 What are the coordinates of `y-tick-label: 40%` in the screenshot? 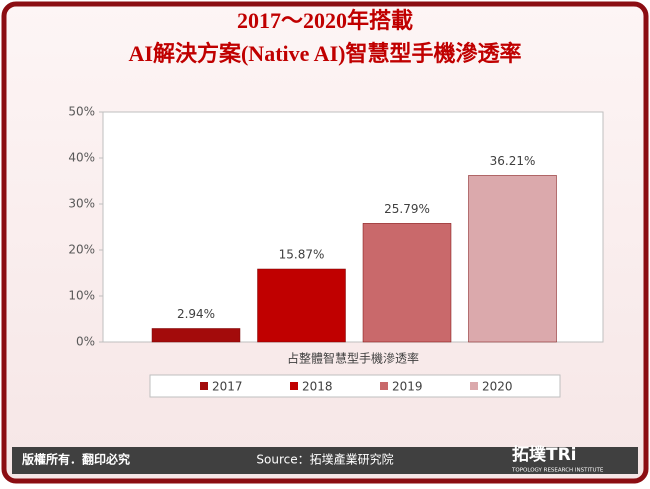 It's located at (81, 158).